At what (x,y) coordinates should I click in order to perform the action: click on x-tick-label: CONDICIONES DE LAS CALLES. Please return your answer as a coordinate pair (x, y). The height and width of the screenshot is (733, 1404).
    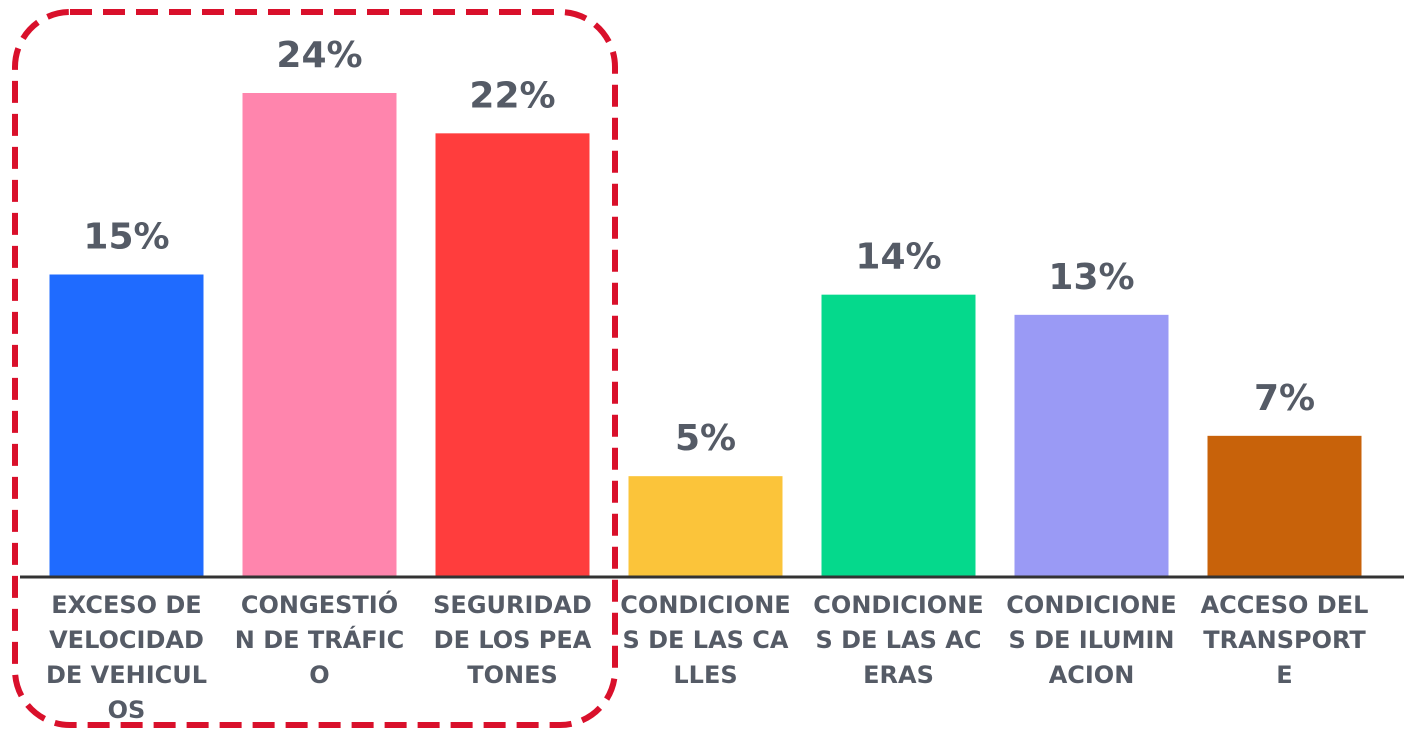
    Looking at the image, I should click on (705, 640).